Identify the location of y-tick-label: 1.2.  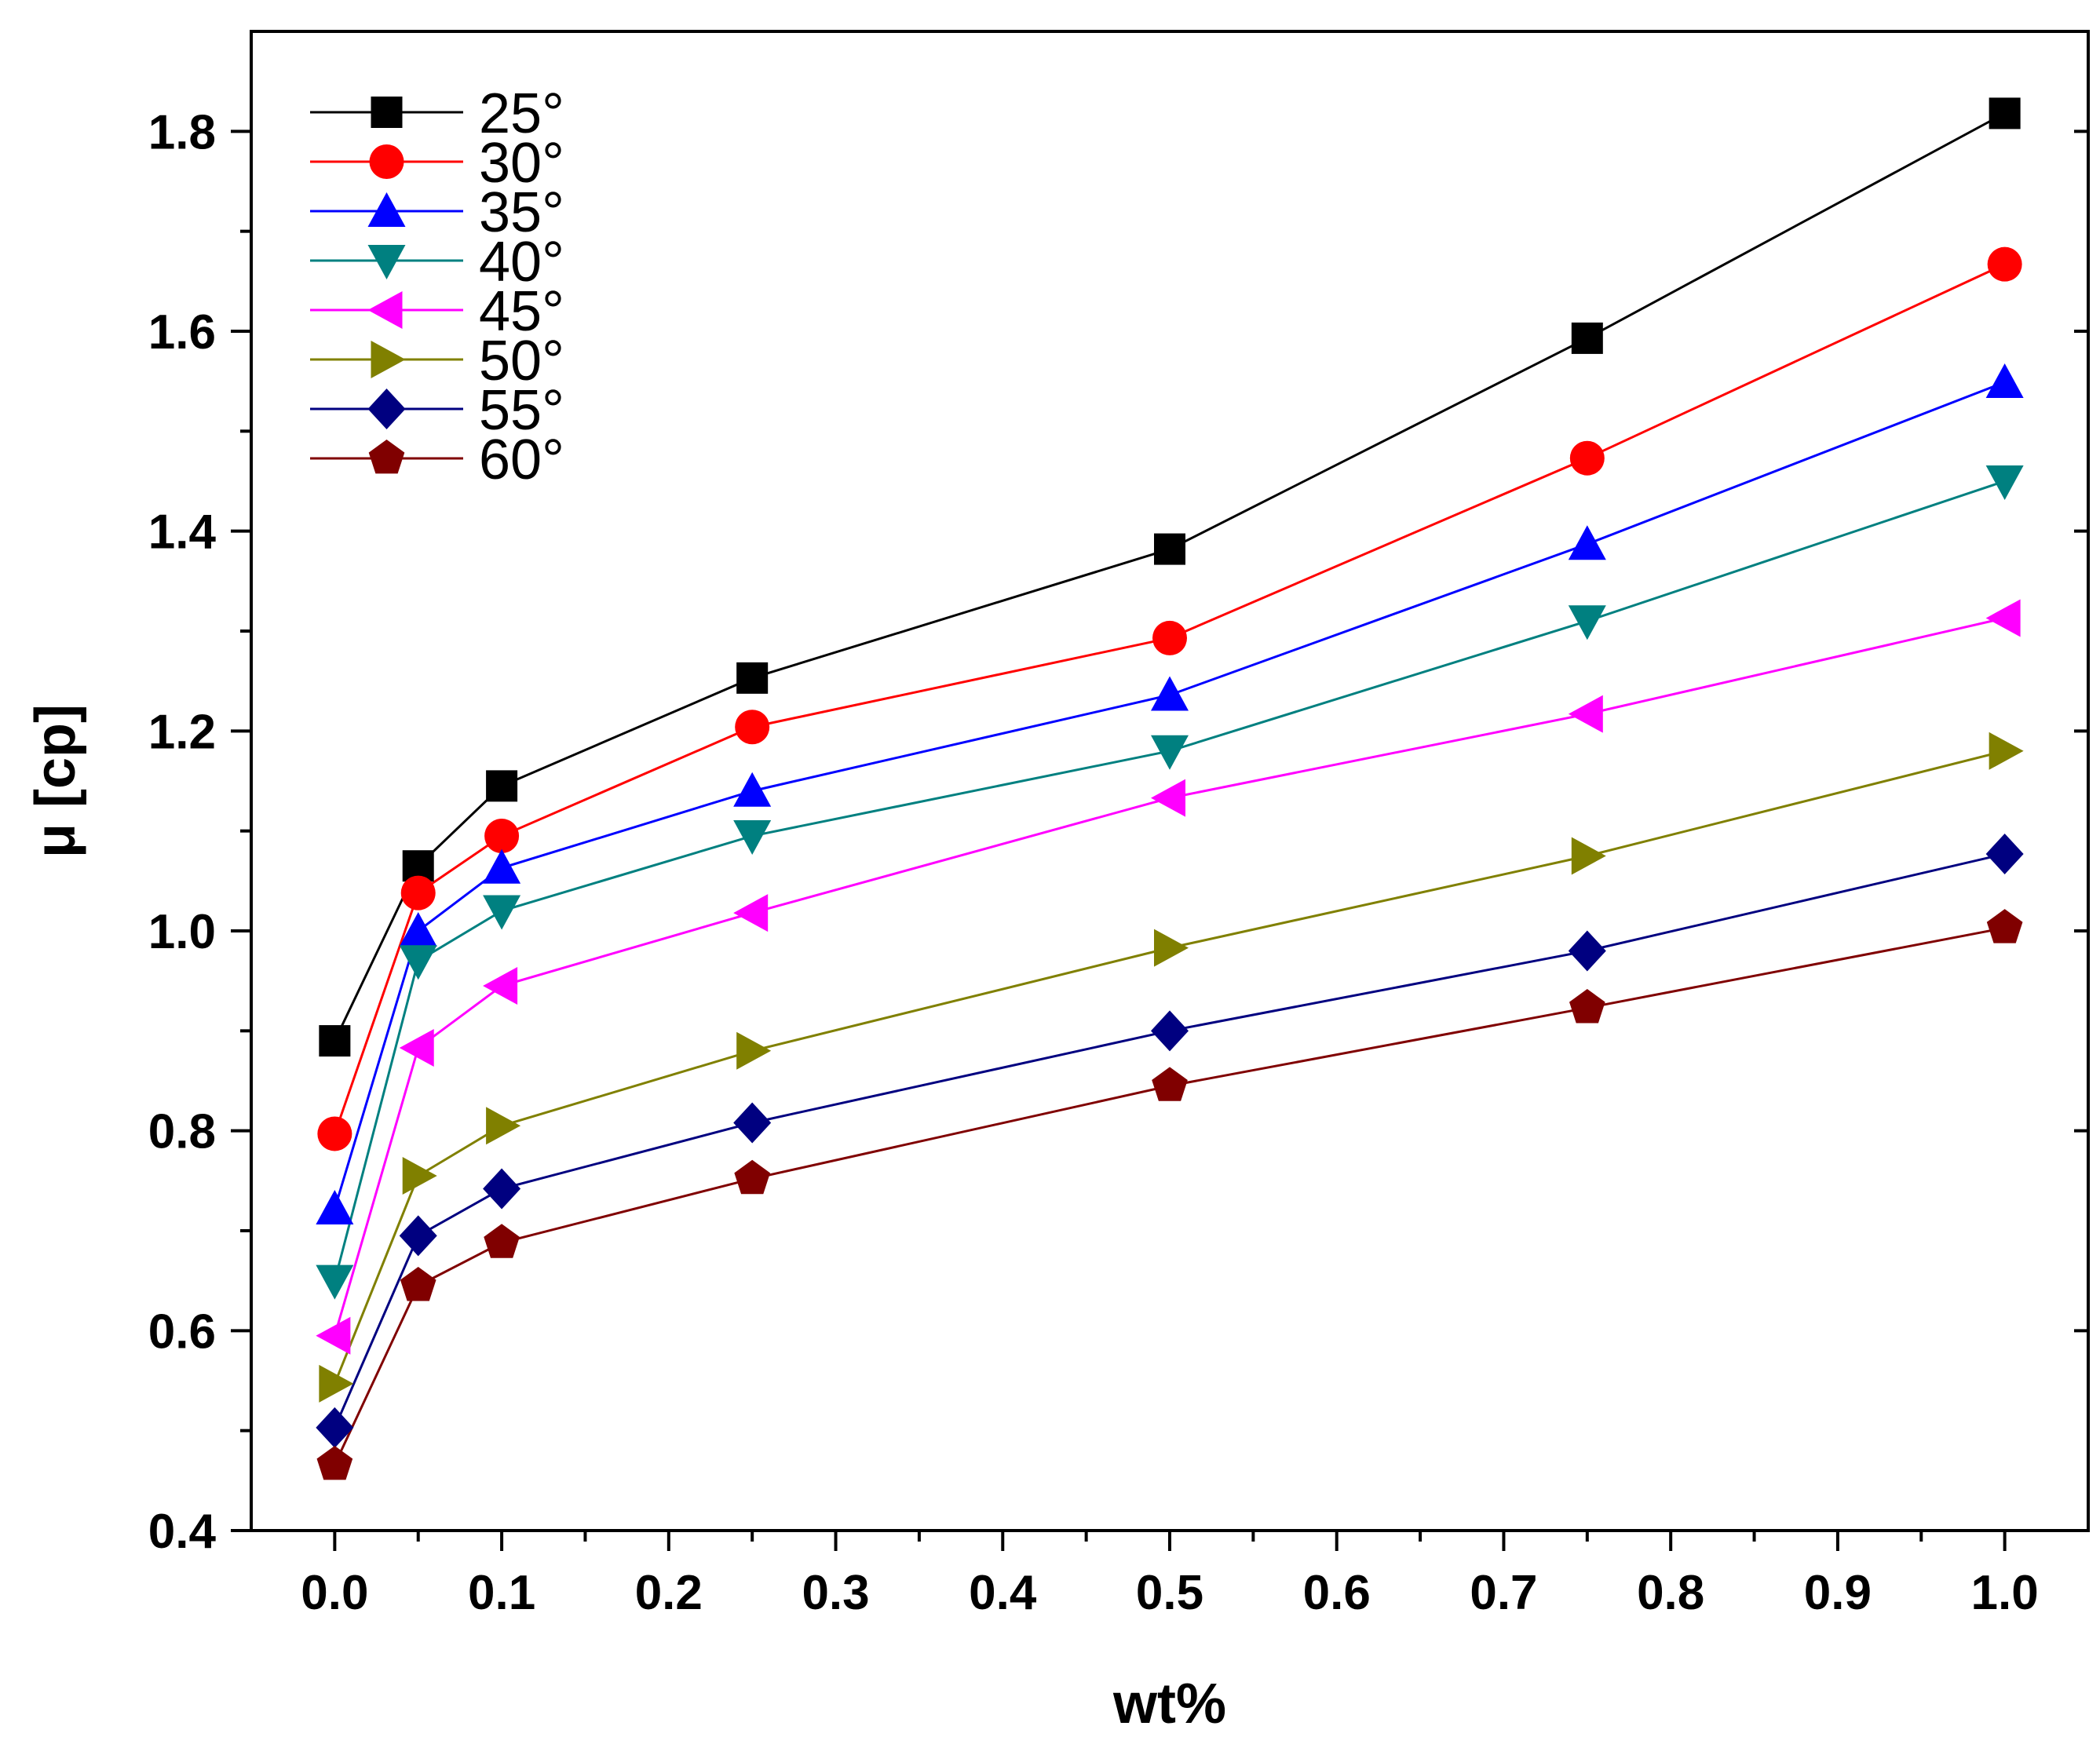
(182, 732).